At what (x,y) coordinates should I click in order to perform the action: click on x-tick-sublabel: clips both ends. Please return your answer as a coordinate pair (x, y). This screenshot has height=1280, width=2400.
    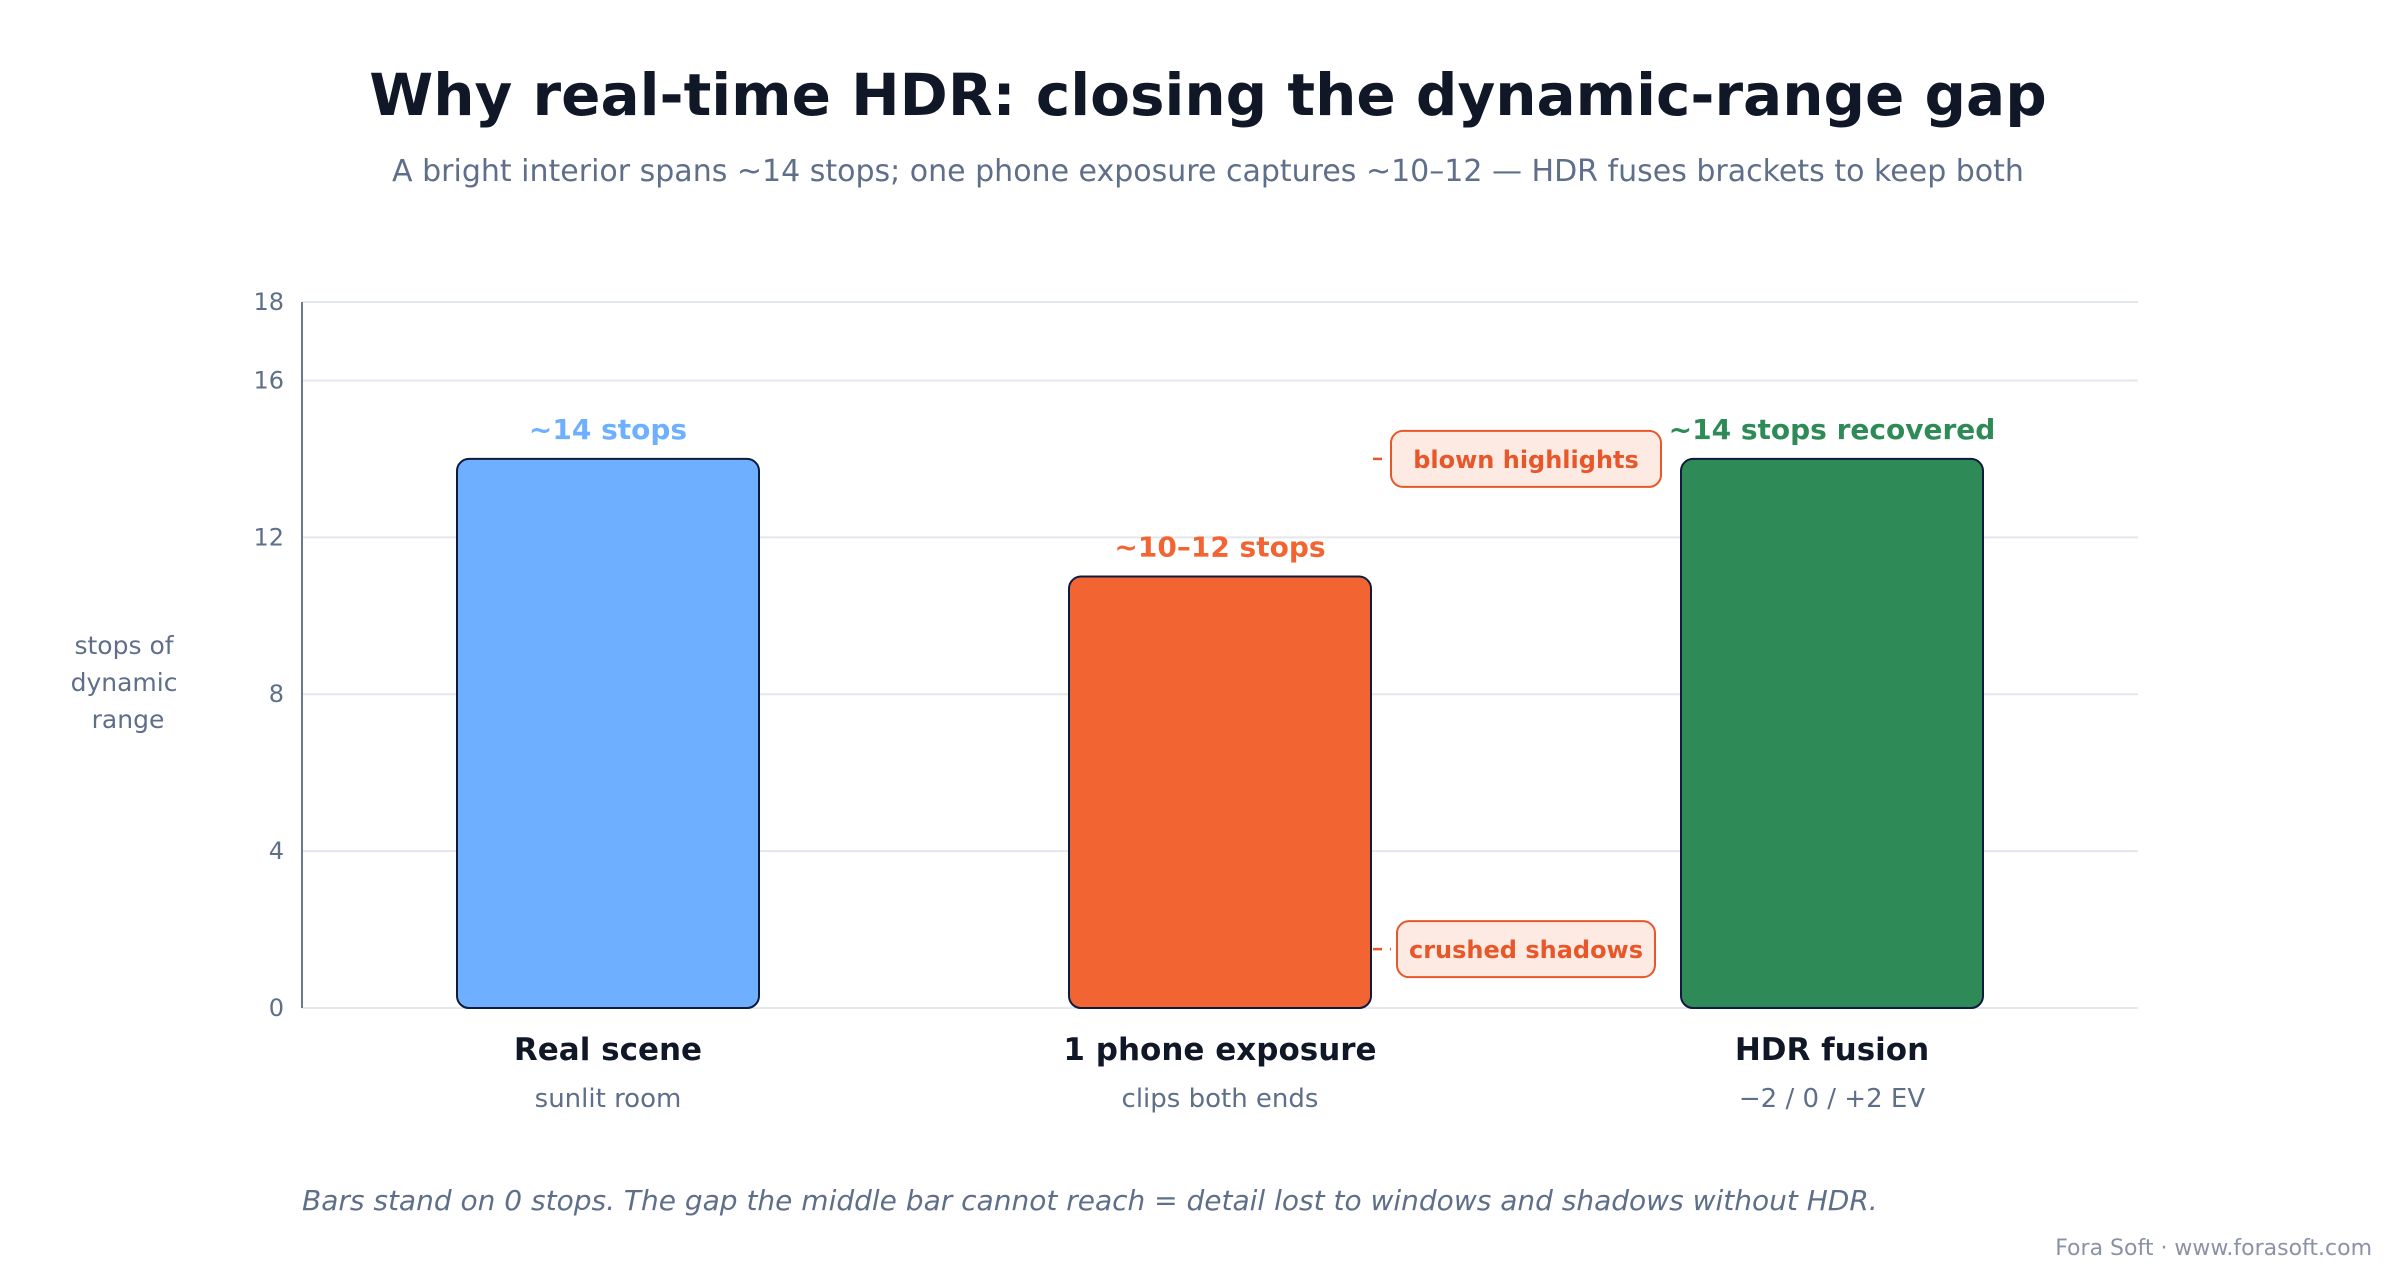
    Looking at the image, I should click on (1220, 1099).